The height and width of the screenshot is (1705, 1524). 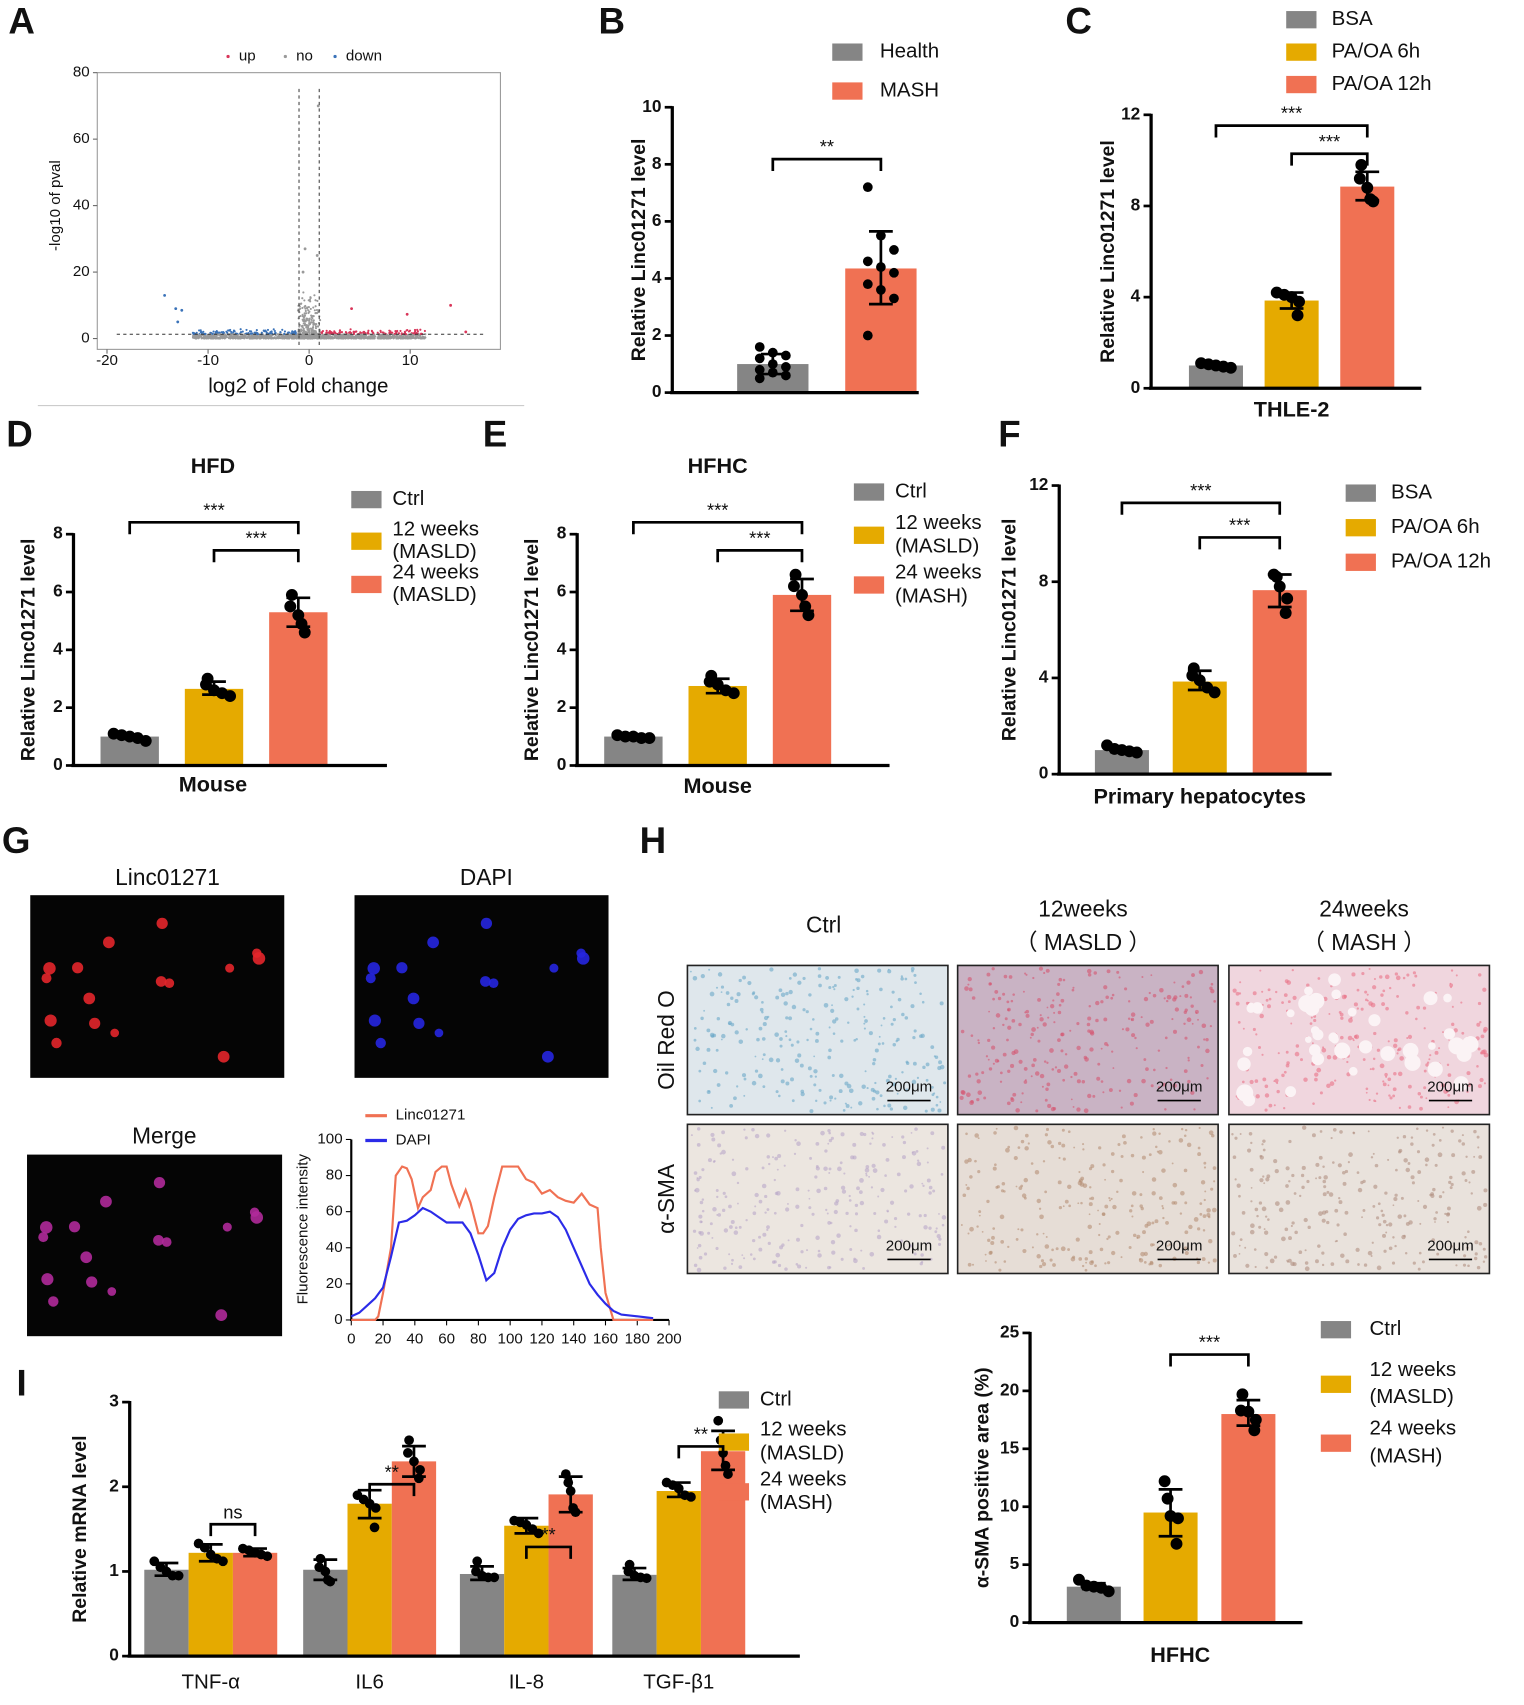 I want to click on lipid-droplet, so click(x=1353, y=1071).